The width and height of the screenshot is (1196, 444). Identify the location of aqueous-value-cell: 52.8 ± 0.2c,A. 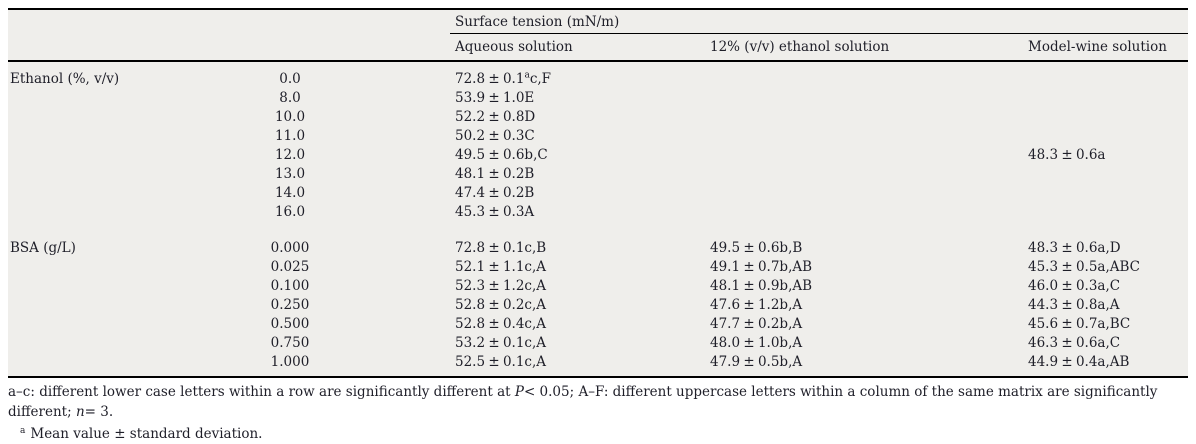
(501, 305).